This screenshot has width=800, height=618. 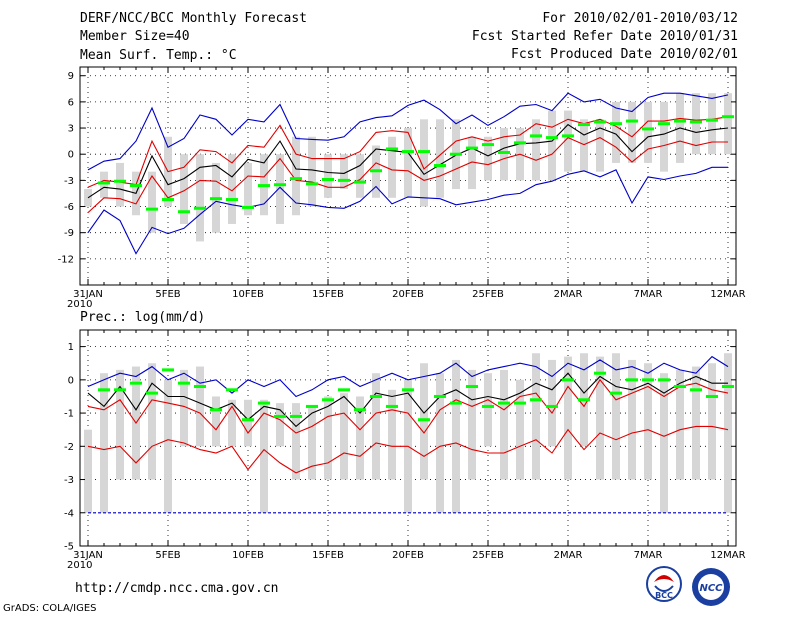 What do you see at coordinates (69, 480) in the screenshot?
I see `prec-ytick-label: -3` at bounding box center [69, 480].